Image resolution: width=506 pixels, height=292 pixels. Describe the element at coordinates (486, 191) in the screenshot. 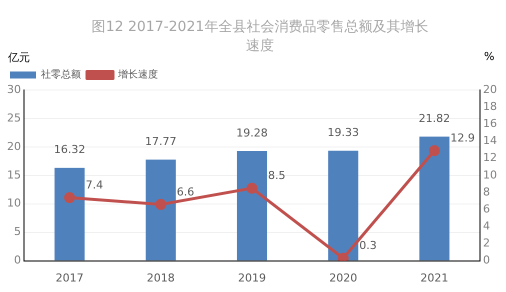

I see `y2-tick-label: 8` at that location.